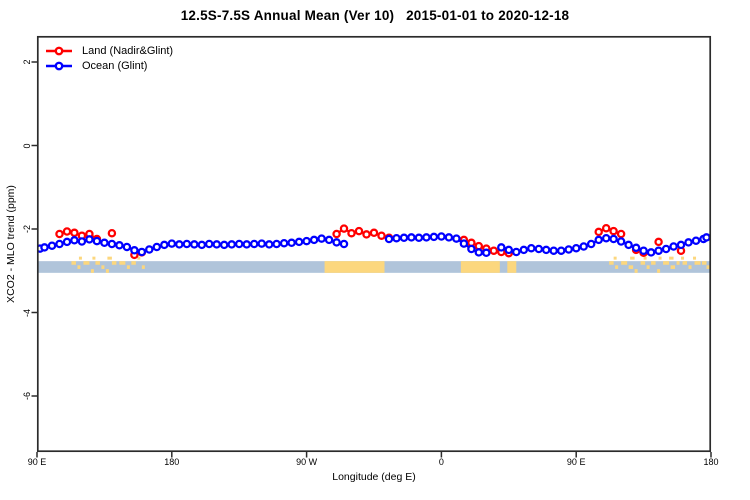  I want to click on legend-ocean-label: Ocean (Glint), so click(115, 65).